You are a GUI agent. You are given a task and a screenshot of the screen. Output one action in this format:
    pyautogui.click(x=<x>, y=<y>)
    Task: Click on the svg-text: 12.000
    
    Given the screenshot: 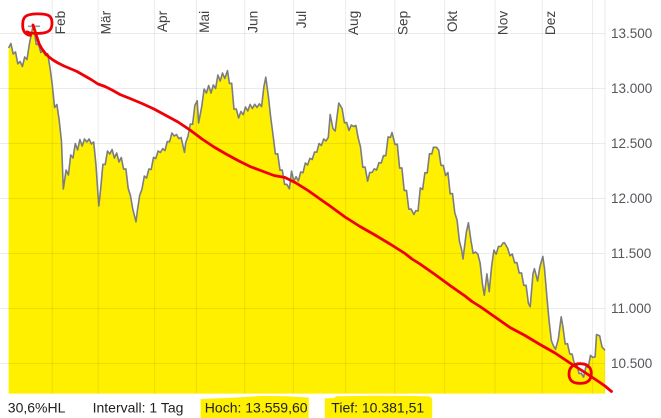 What is the action you would take?
    pyautogui.click(x=631, y=198)
    